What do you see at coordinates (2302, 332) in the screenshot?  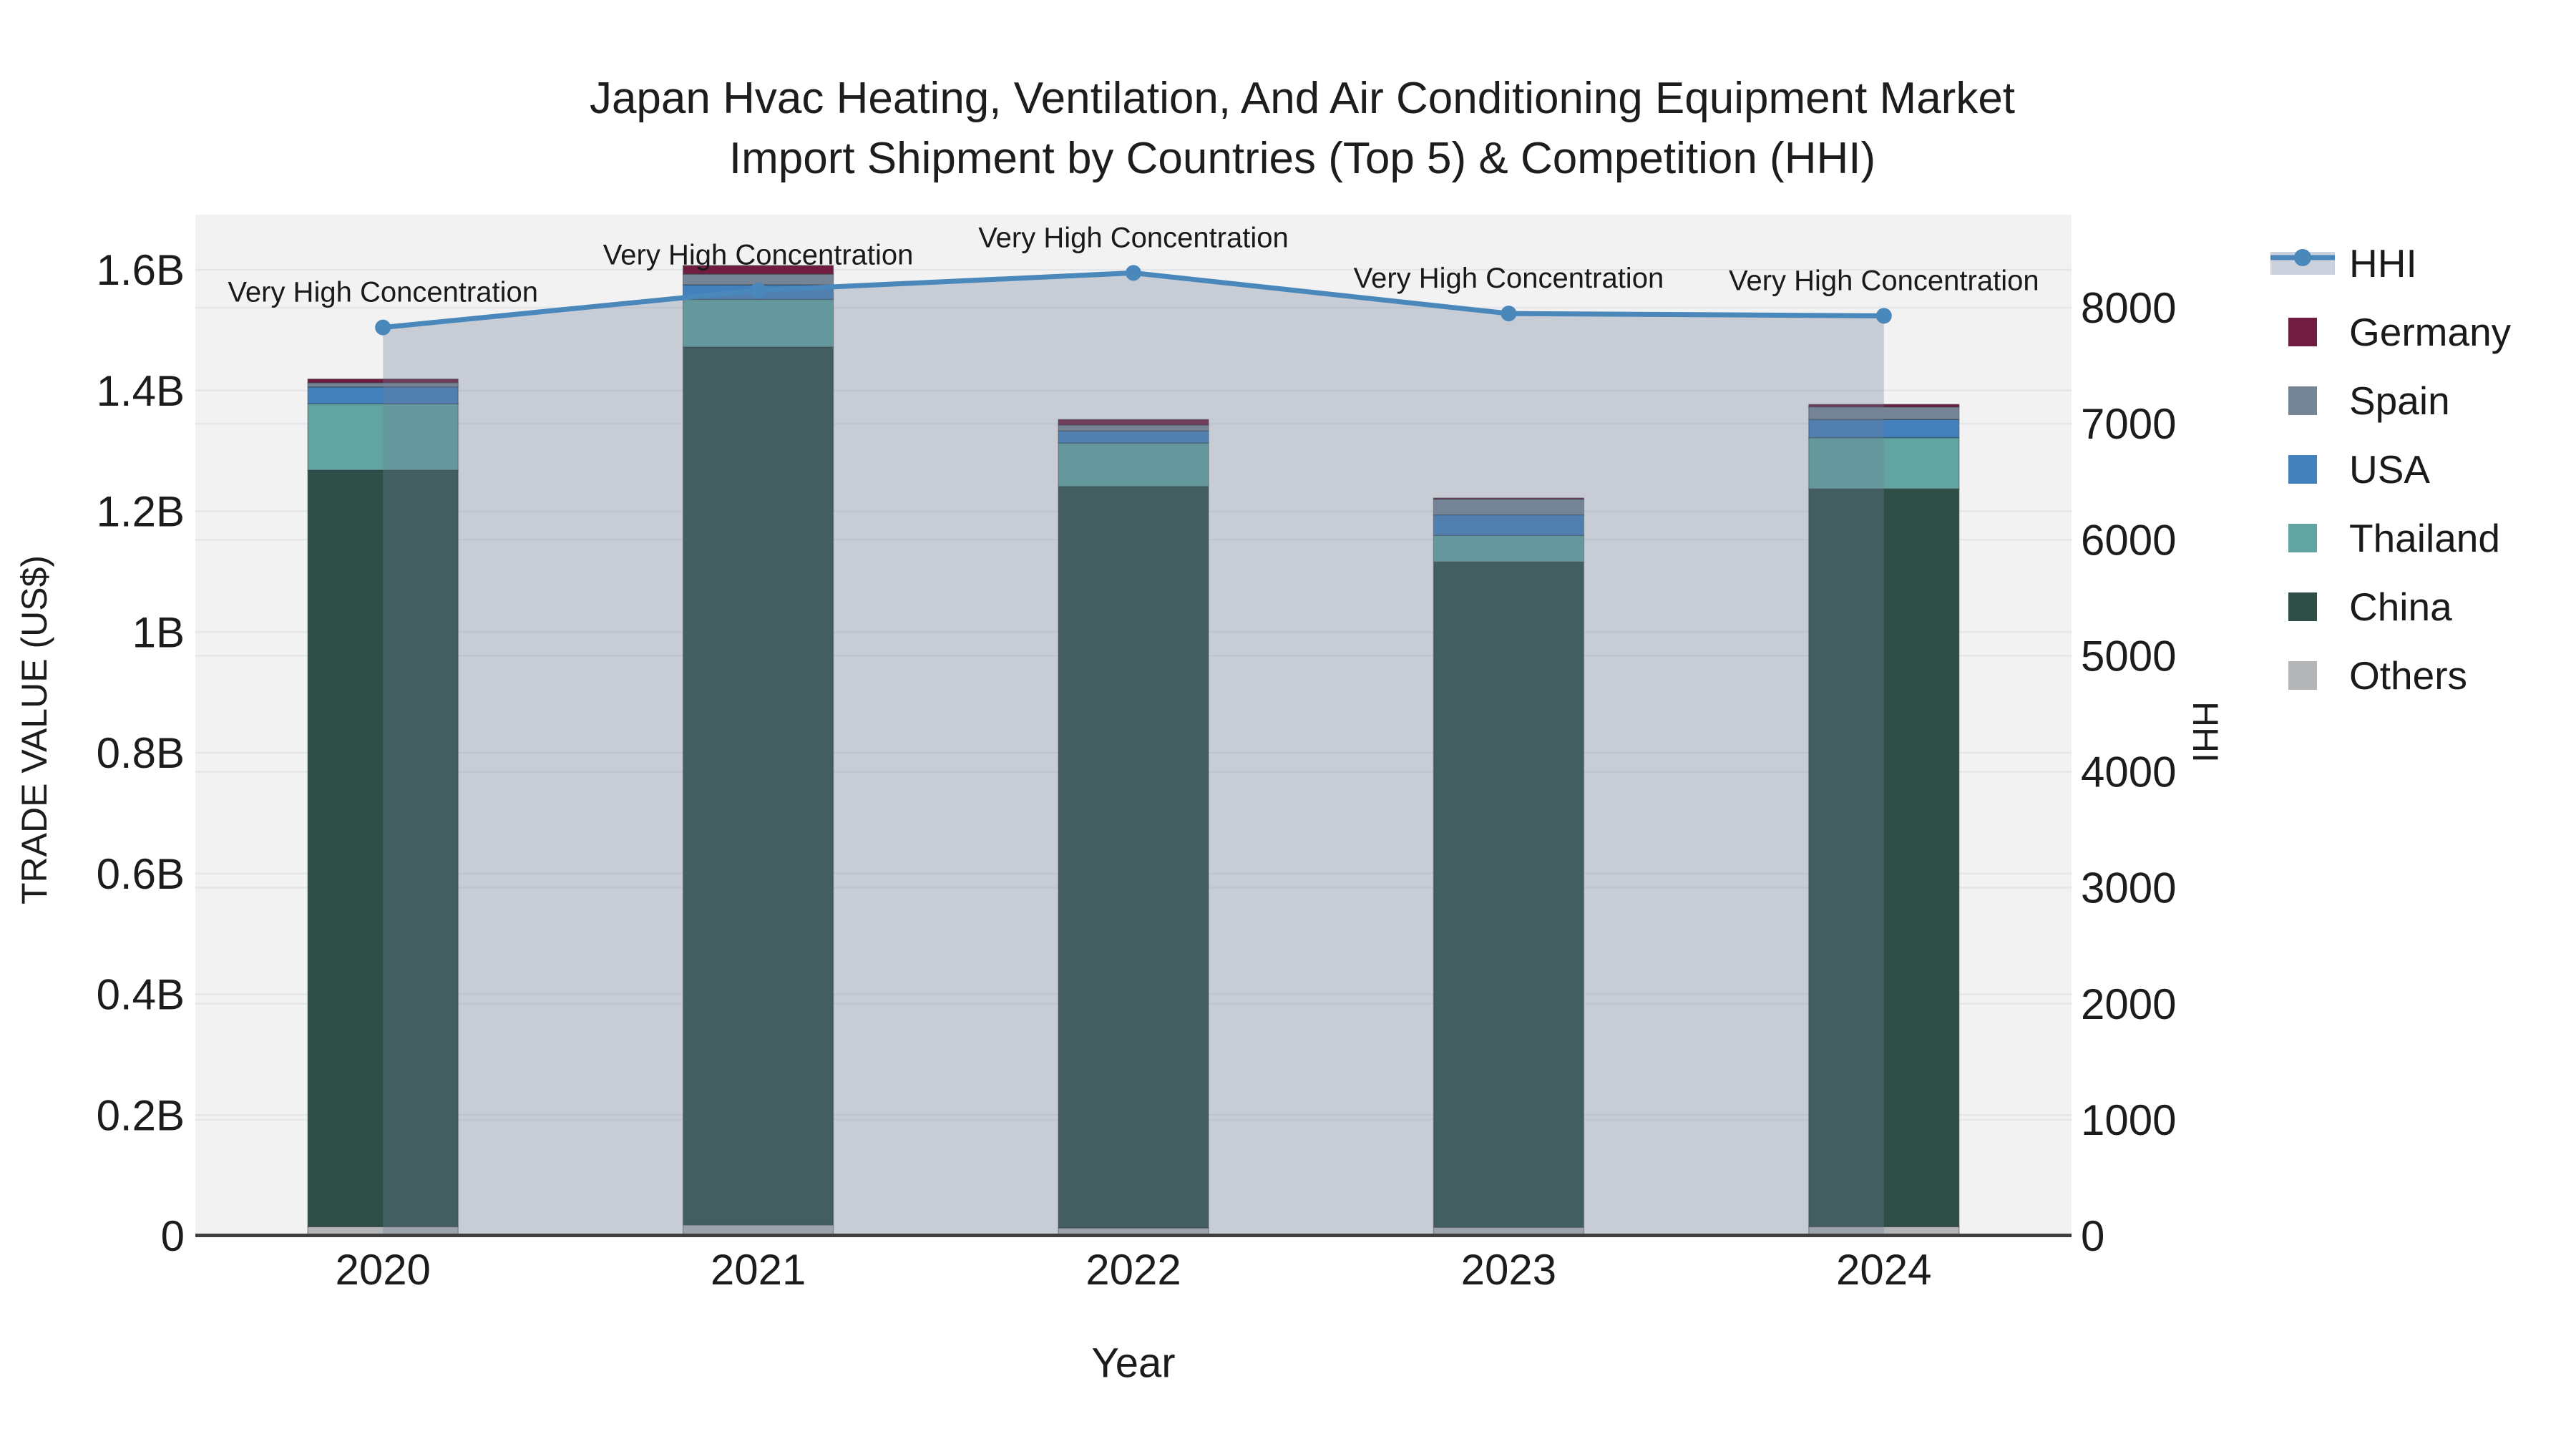 I see `legend-swatch-icon-germany` at bounding box center [2302, 332].